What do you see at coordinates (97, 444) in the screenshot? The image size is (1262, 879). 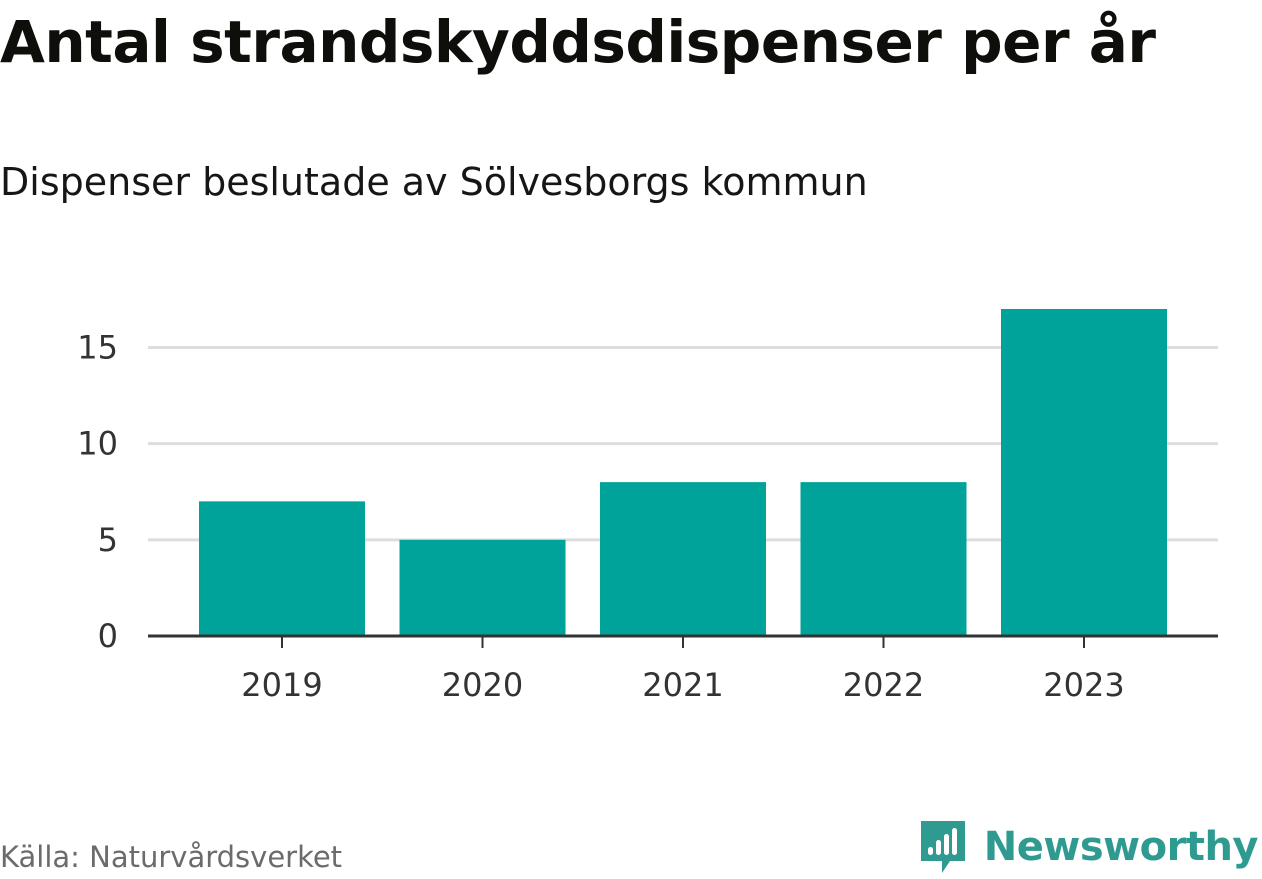 I see `y-tick-label-10: 10` at bounding box center [97, 444].